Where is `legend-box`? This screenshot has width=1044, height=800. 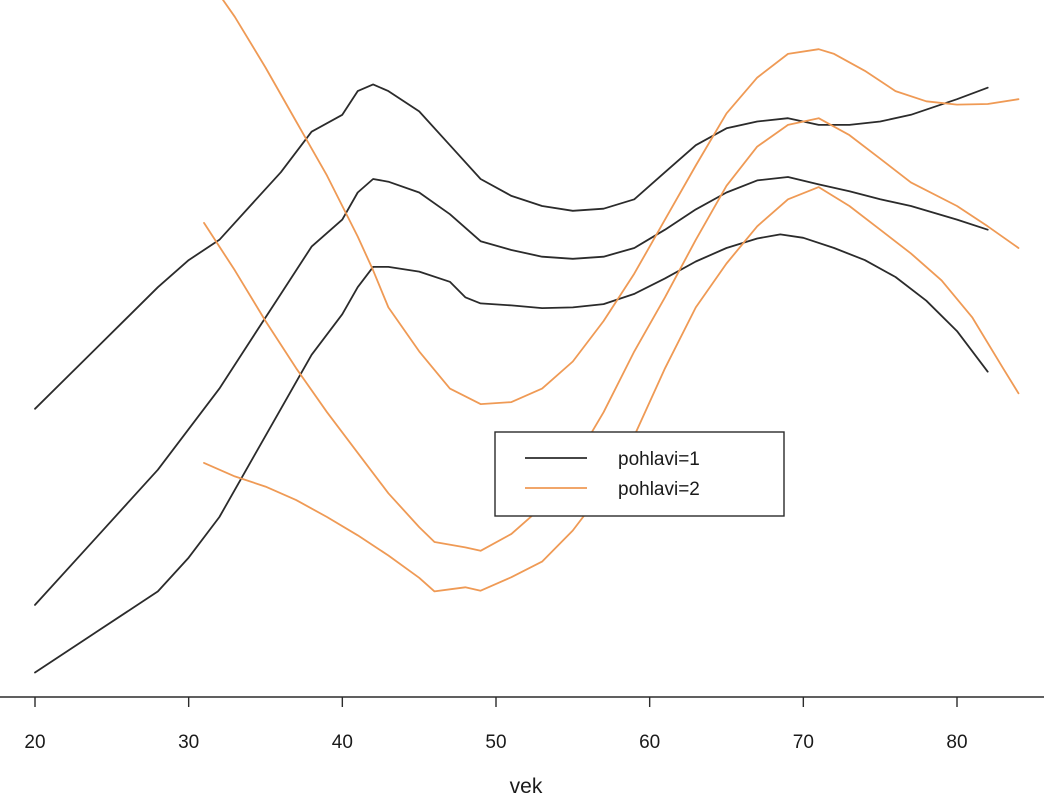
legend-box is located at coordinates (639, 474).